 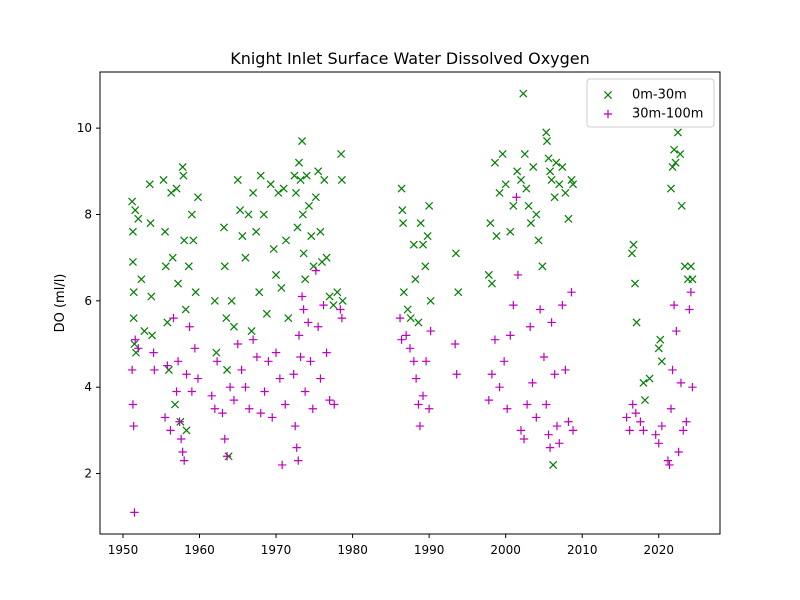 What do you see at coordinates (391, 545) in the screenshot?
I see `x-axis: 1950 1960 1970 1980 1990 2000 2010 2020` at bounding box center [391, 545].